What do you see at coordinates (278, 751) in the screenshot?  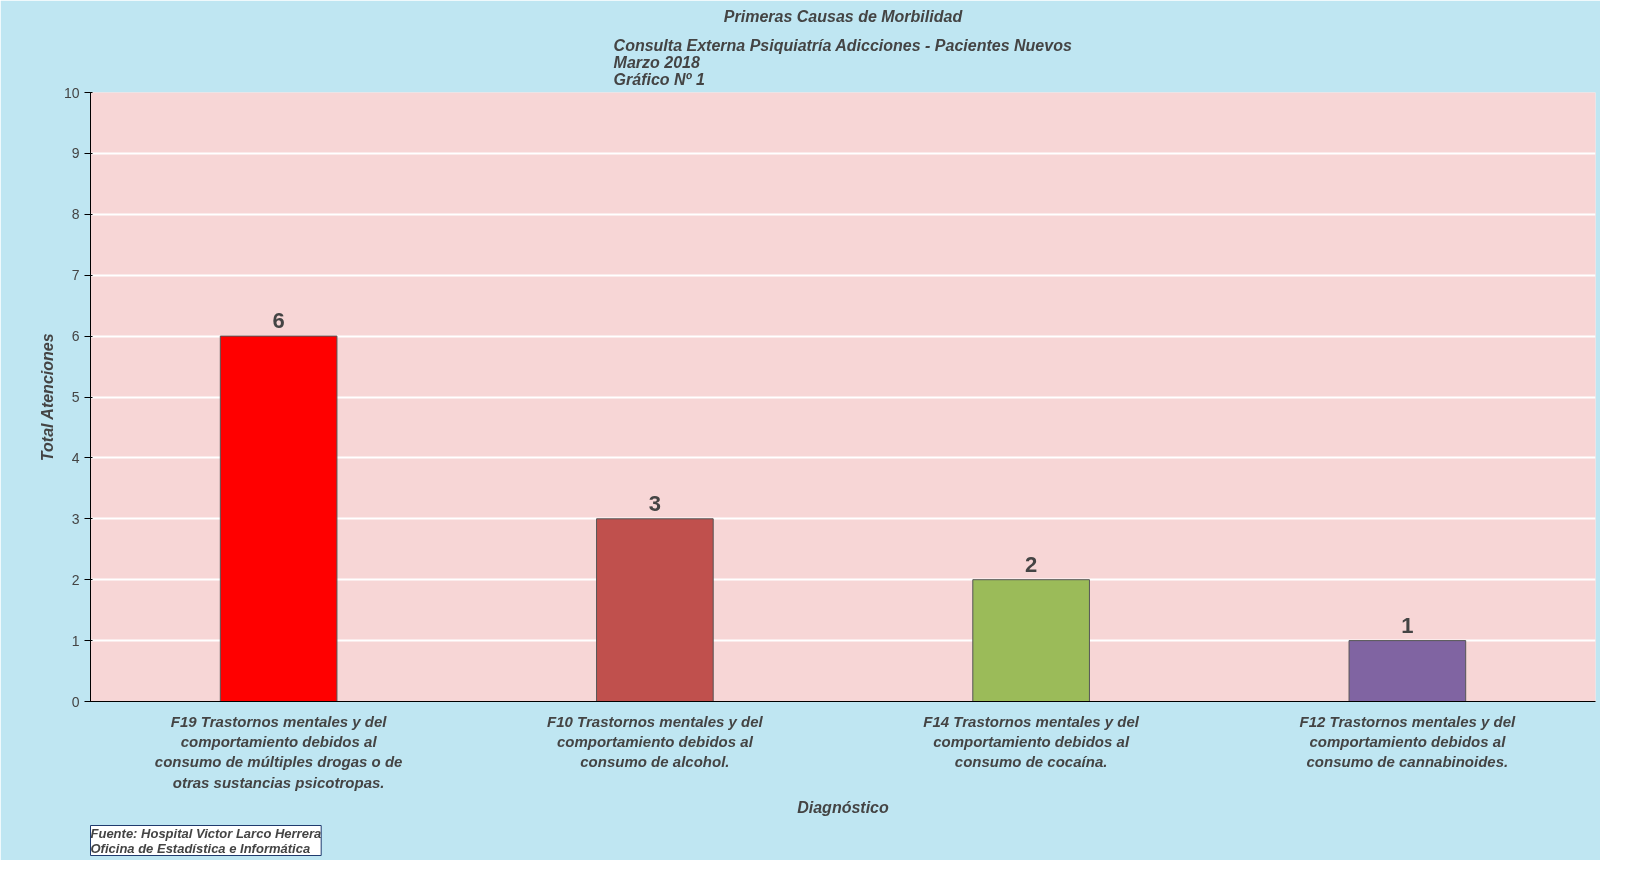 I see `x-tick-label: F19 Trastornos mentales y del comportamiento debidos al consumo de múltiples drogas o de otras sustancias psicotropas.` at bounding box center [278, 751].